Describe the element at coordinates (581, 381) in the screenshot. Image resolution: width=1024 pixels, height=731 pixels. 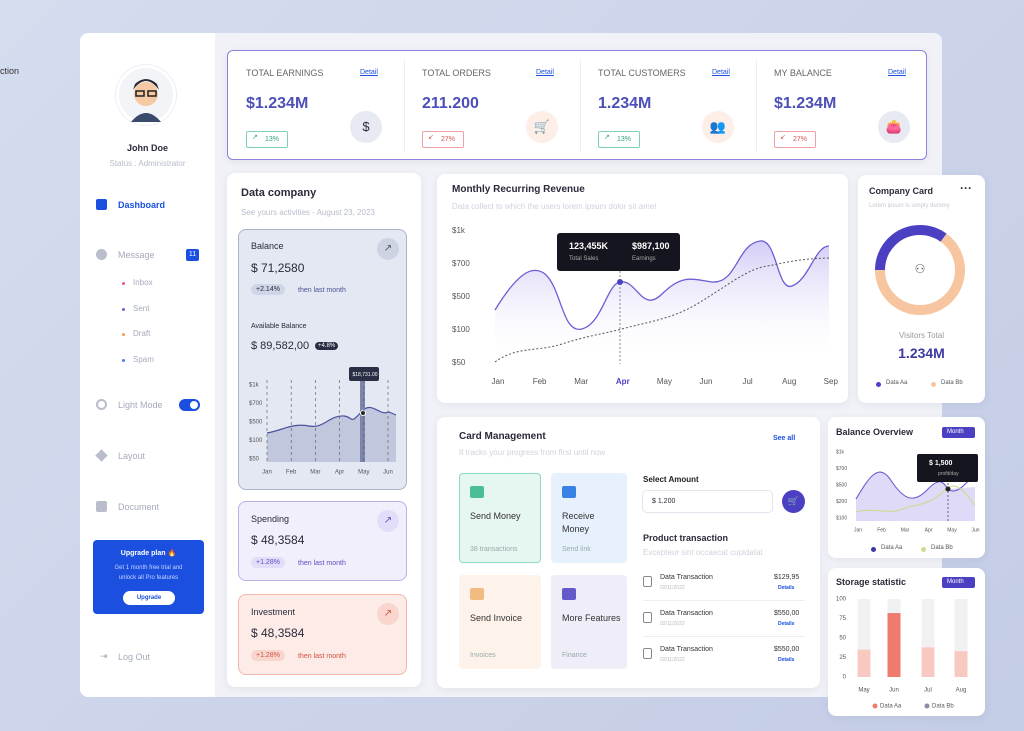
I see `x-tick-label: Mar` at that location.